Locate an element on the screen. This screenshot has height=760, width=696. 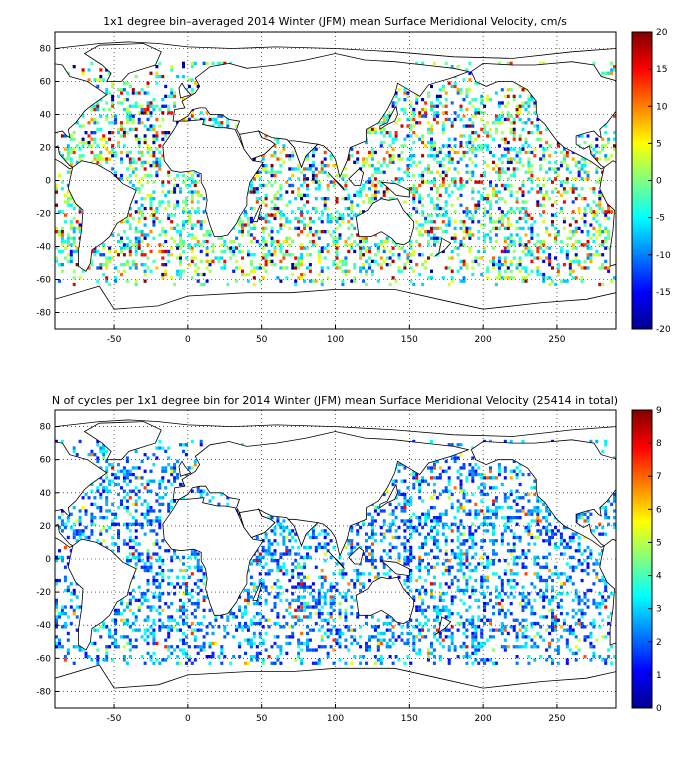
colorbar-tick-label: -15 is located at coordinates (663, 293).